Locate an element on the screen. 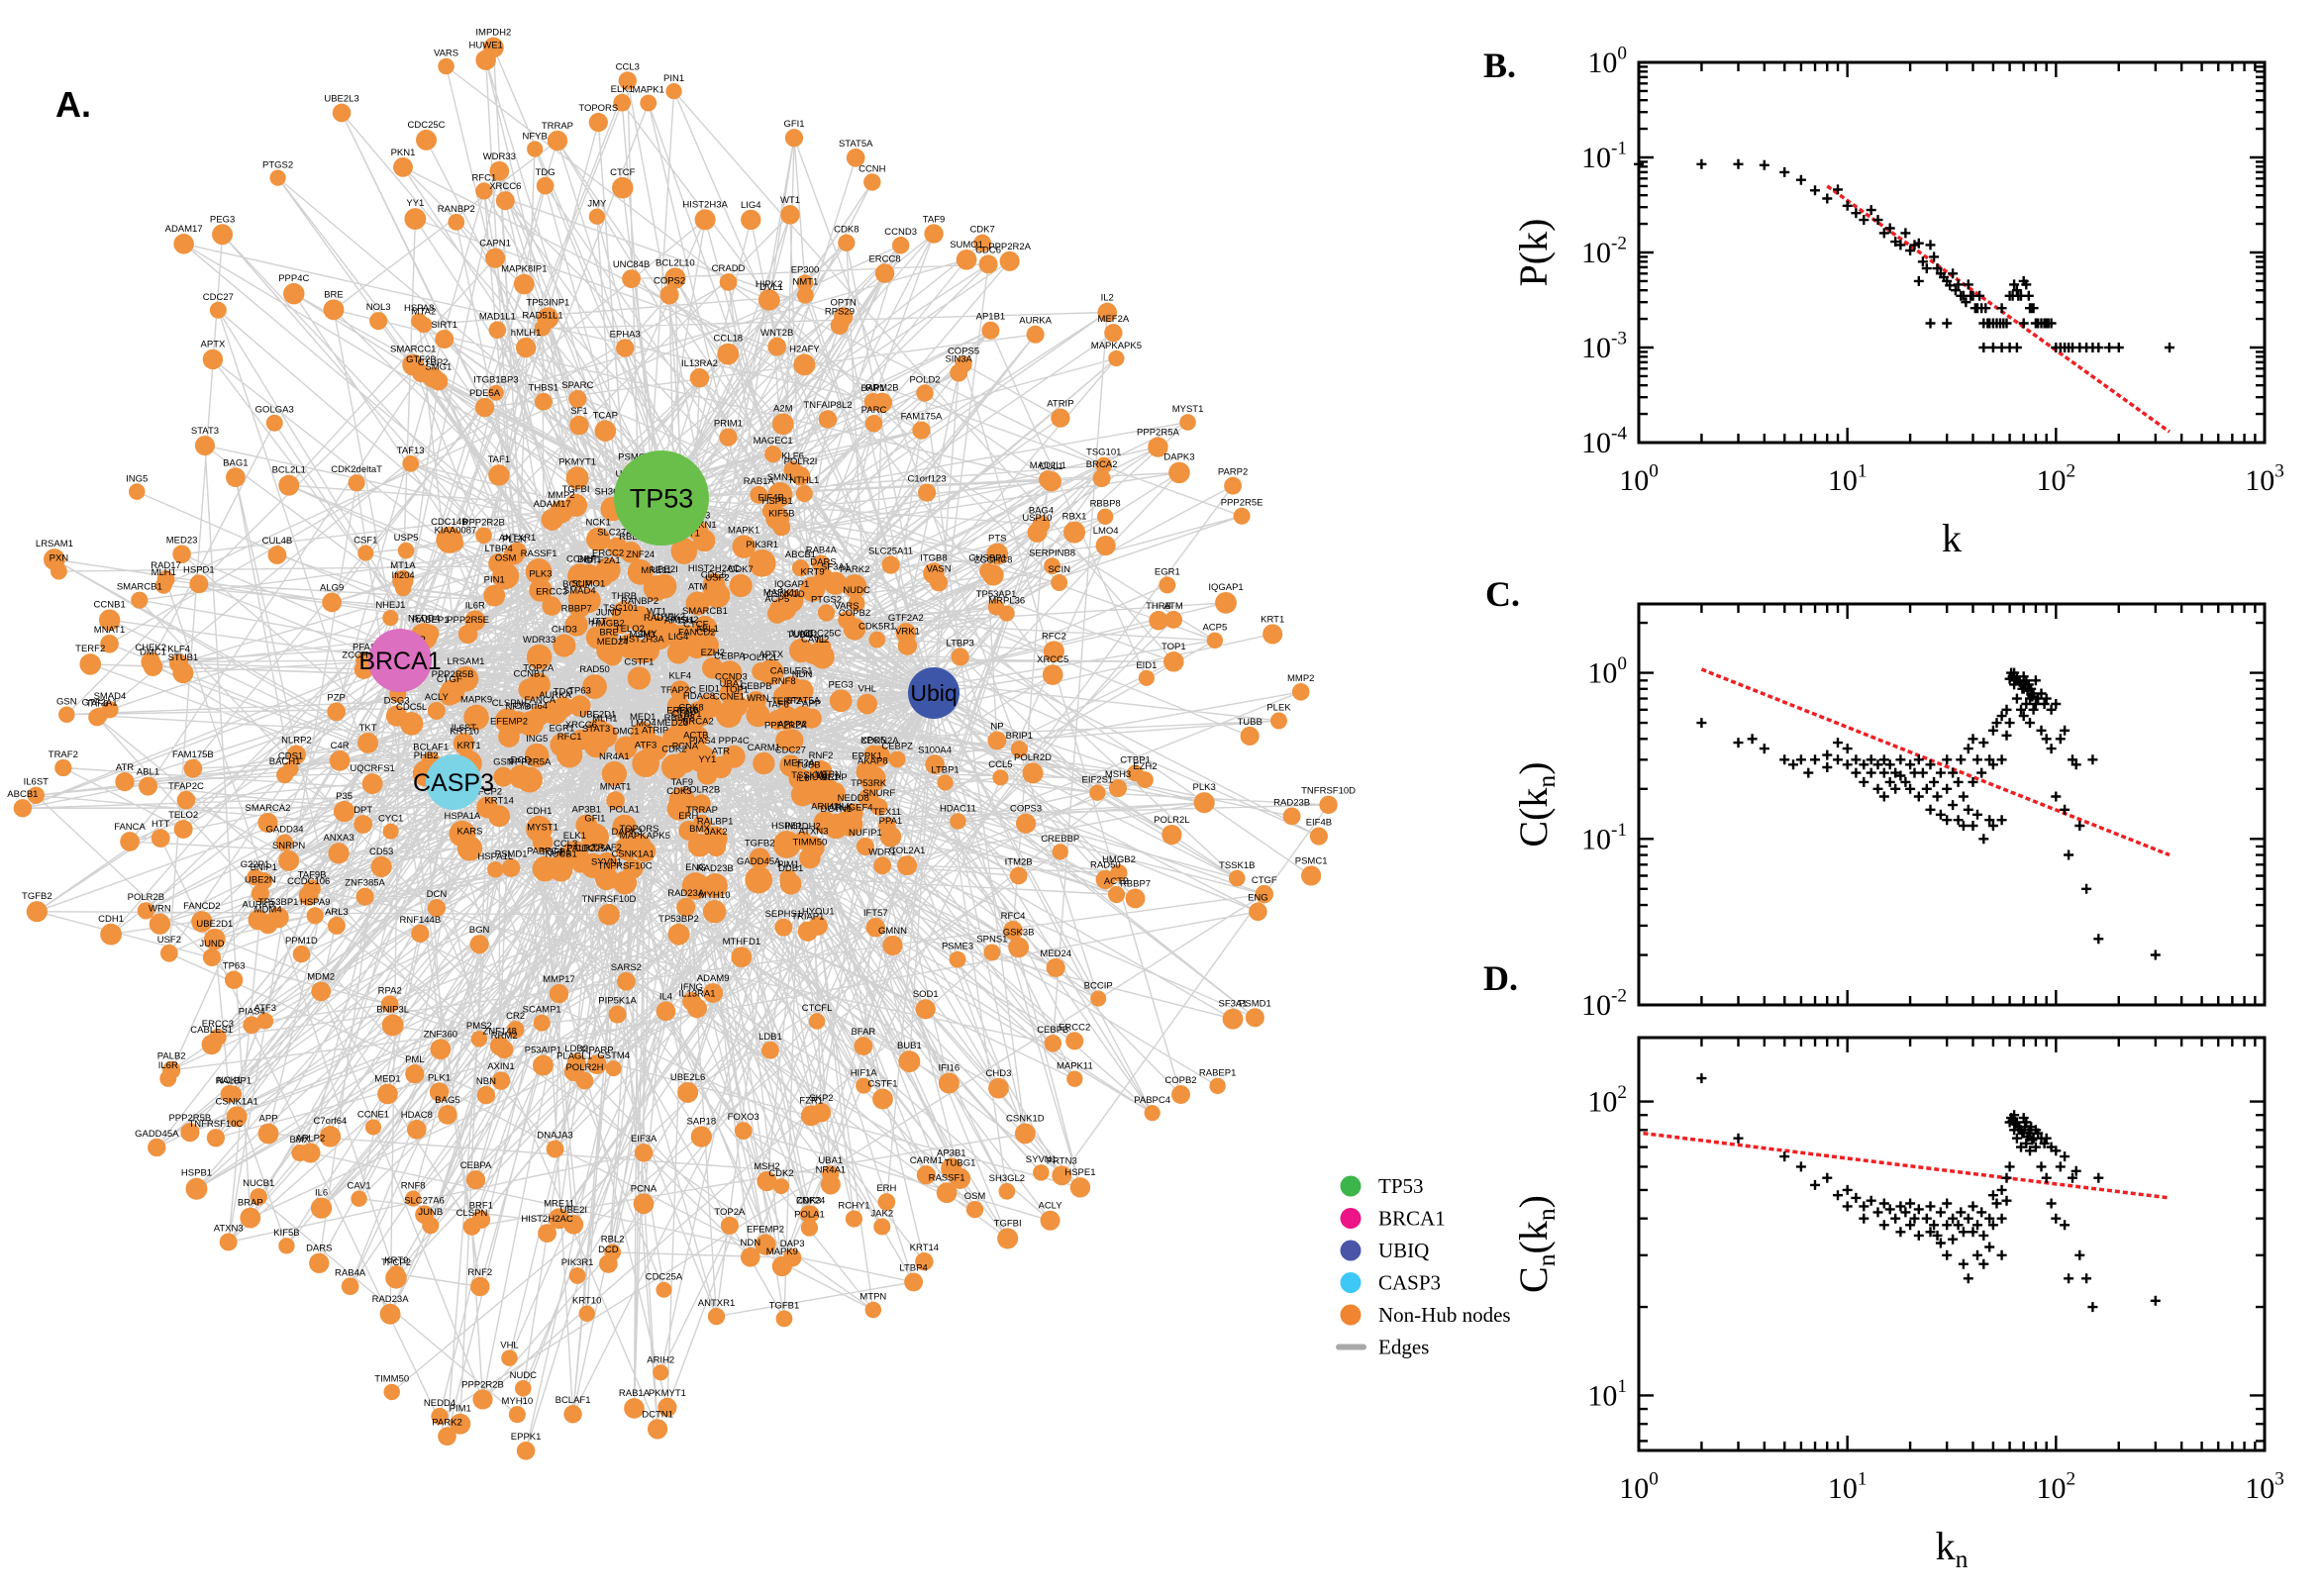 The image size is (2323, 1596). network-node-label: CDC6 is located at coordinates (988, 250).